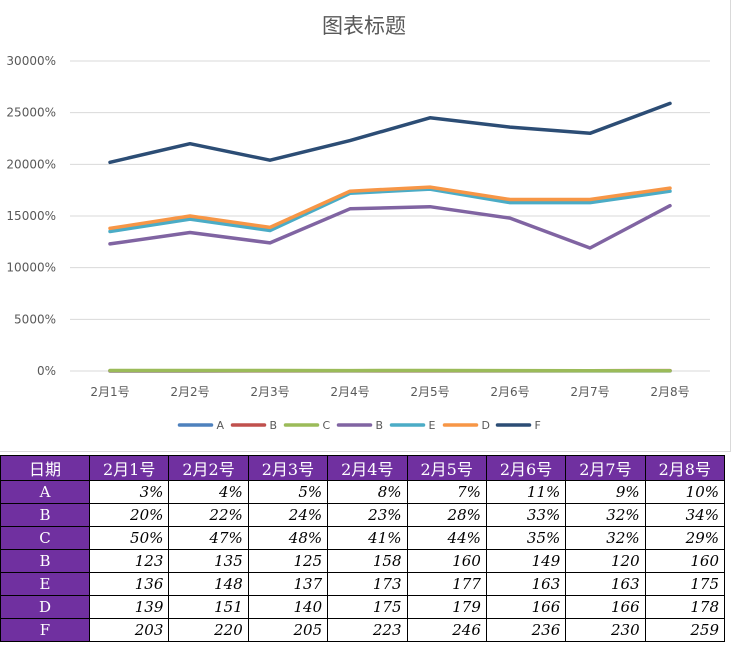  What do you see at coordinates (446, 468) in the screenshot?
I see `table-column-header: 2月5号` at bounding box center [446, 468].